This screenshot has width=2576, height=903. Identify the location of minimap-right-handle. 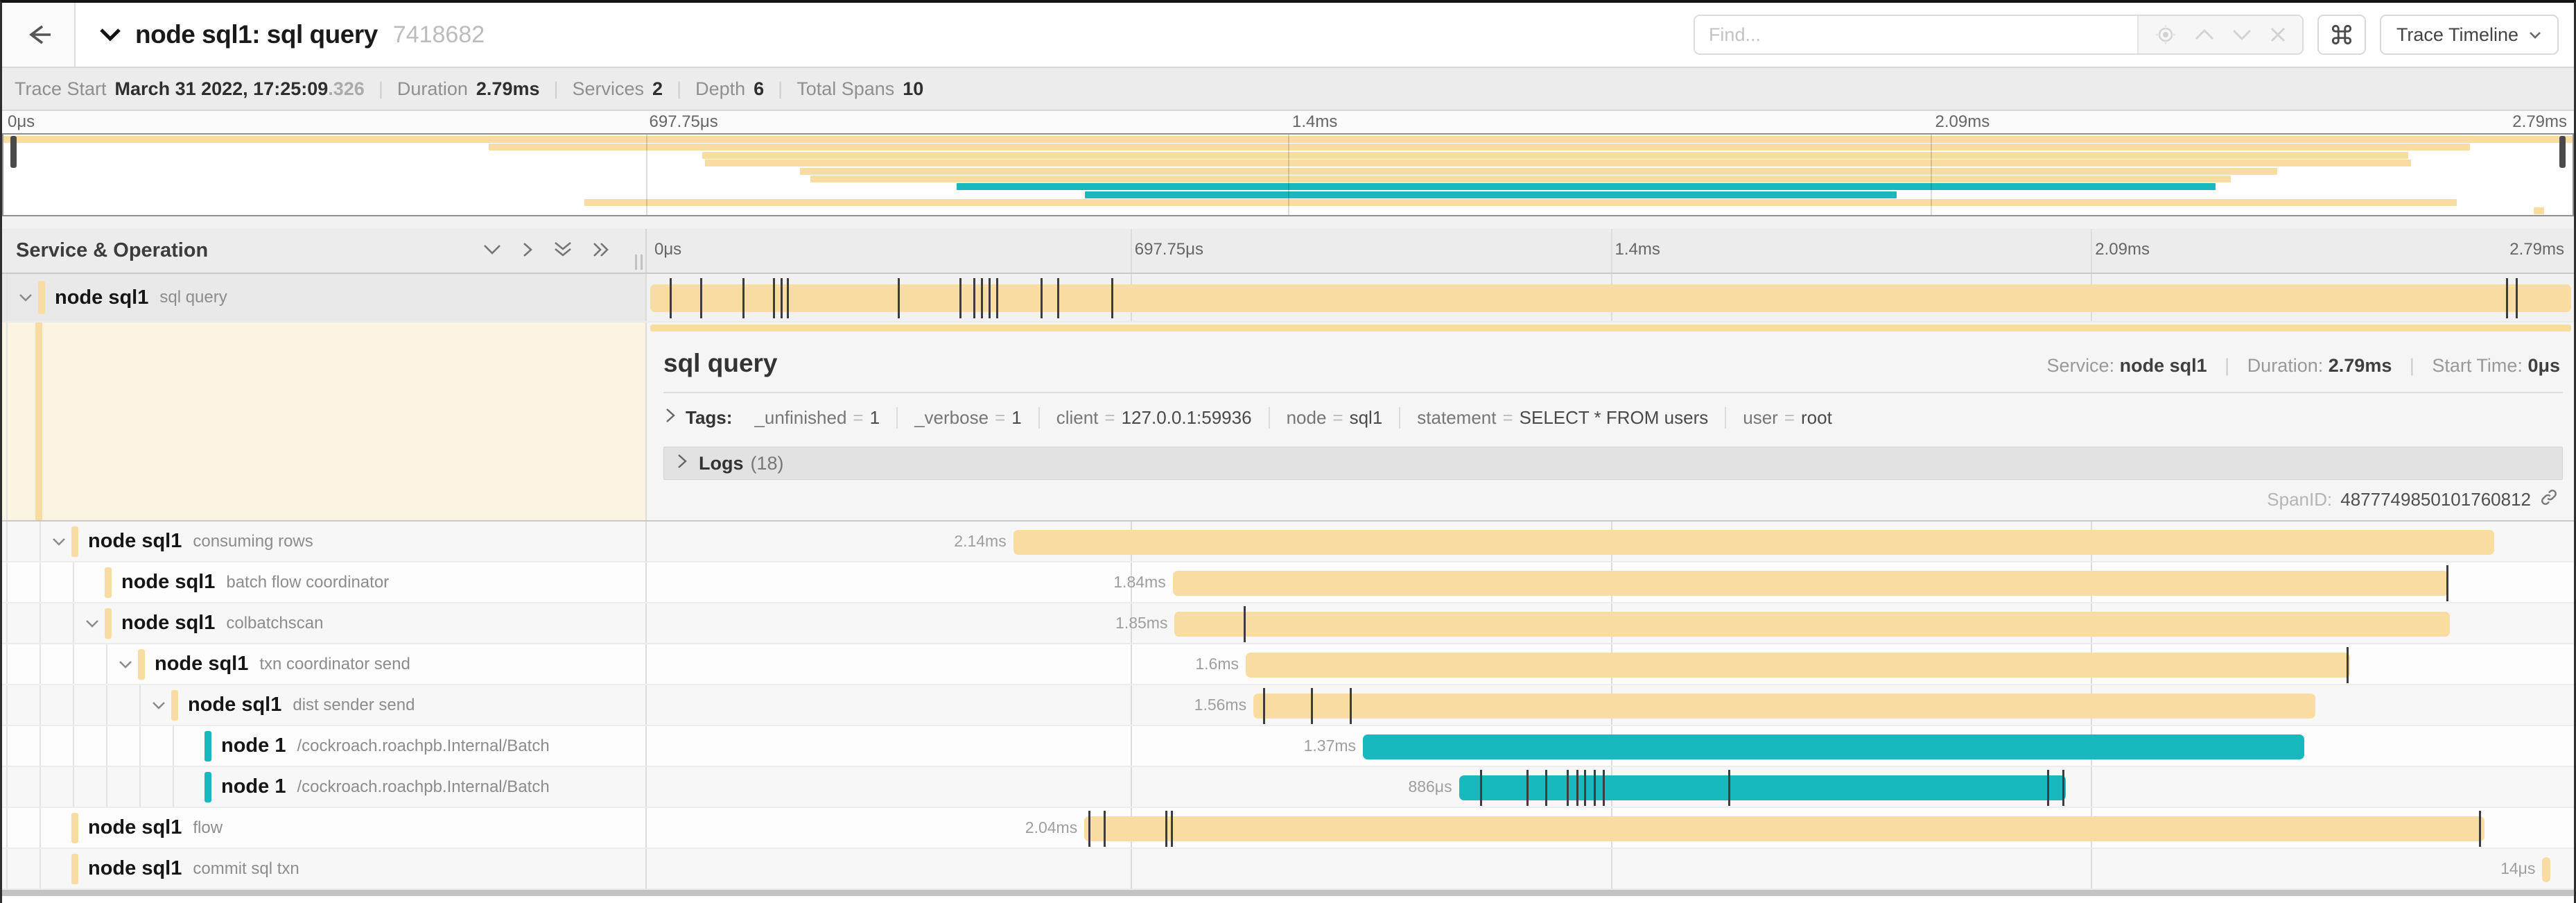
(2562, 152).